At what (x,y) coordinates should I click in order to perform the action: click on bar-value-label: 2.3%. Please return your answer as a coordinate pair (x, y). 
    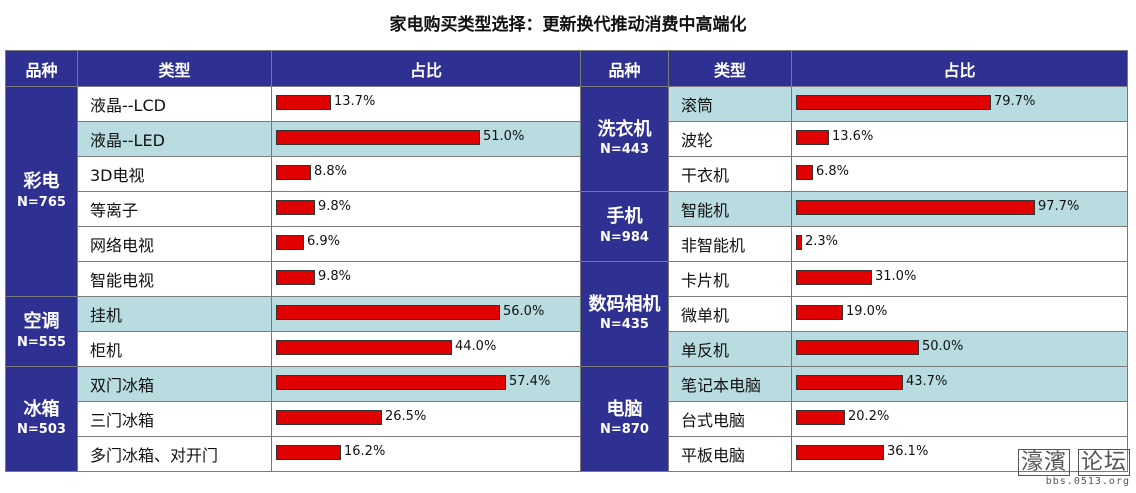
    Looking at the image, I should click on (822, 241).